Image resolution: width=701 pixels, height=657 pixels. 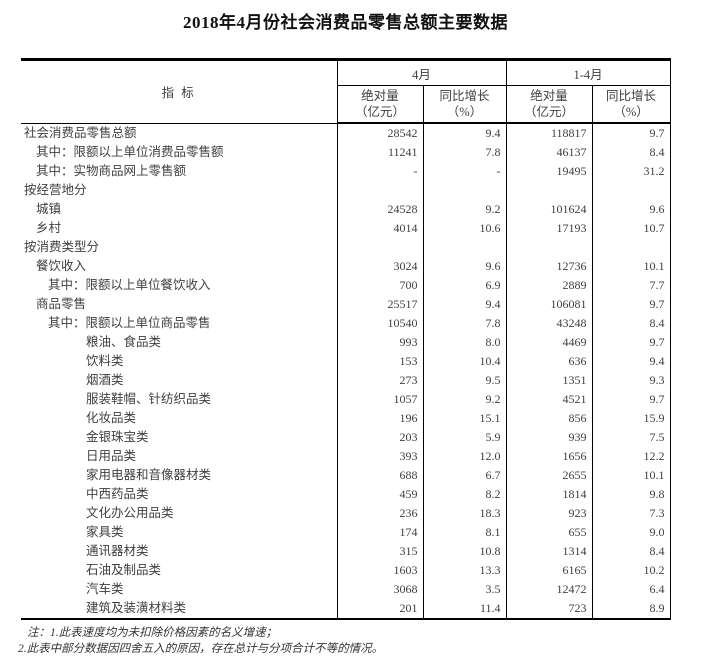 I want to click on table-row: 社会消费品零售总额 28542 9.4 118817 9.7, so click(x=346, y=133).